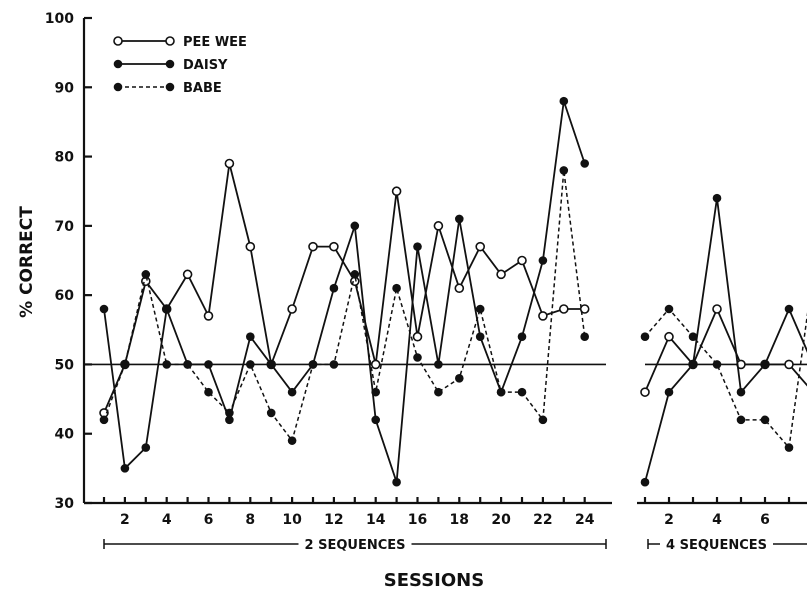  Describe the element at coordinates (180, 42) in the screenshot. I see `legend-item-pee-wee: PEE WEE` at that location.